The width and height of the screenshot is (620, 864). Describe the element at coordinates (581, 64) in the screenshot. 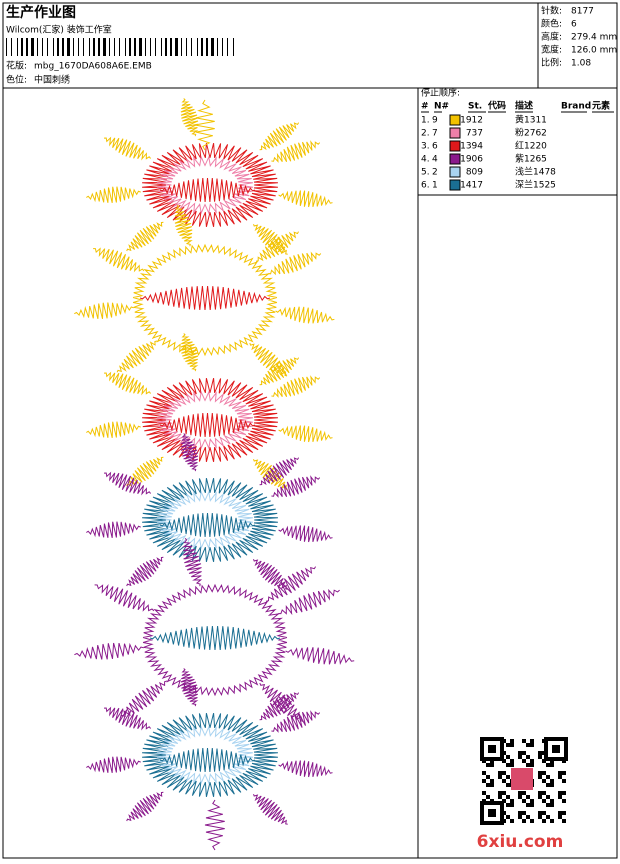

I see `stat-value: 1.08` at that location.